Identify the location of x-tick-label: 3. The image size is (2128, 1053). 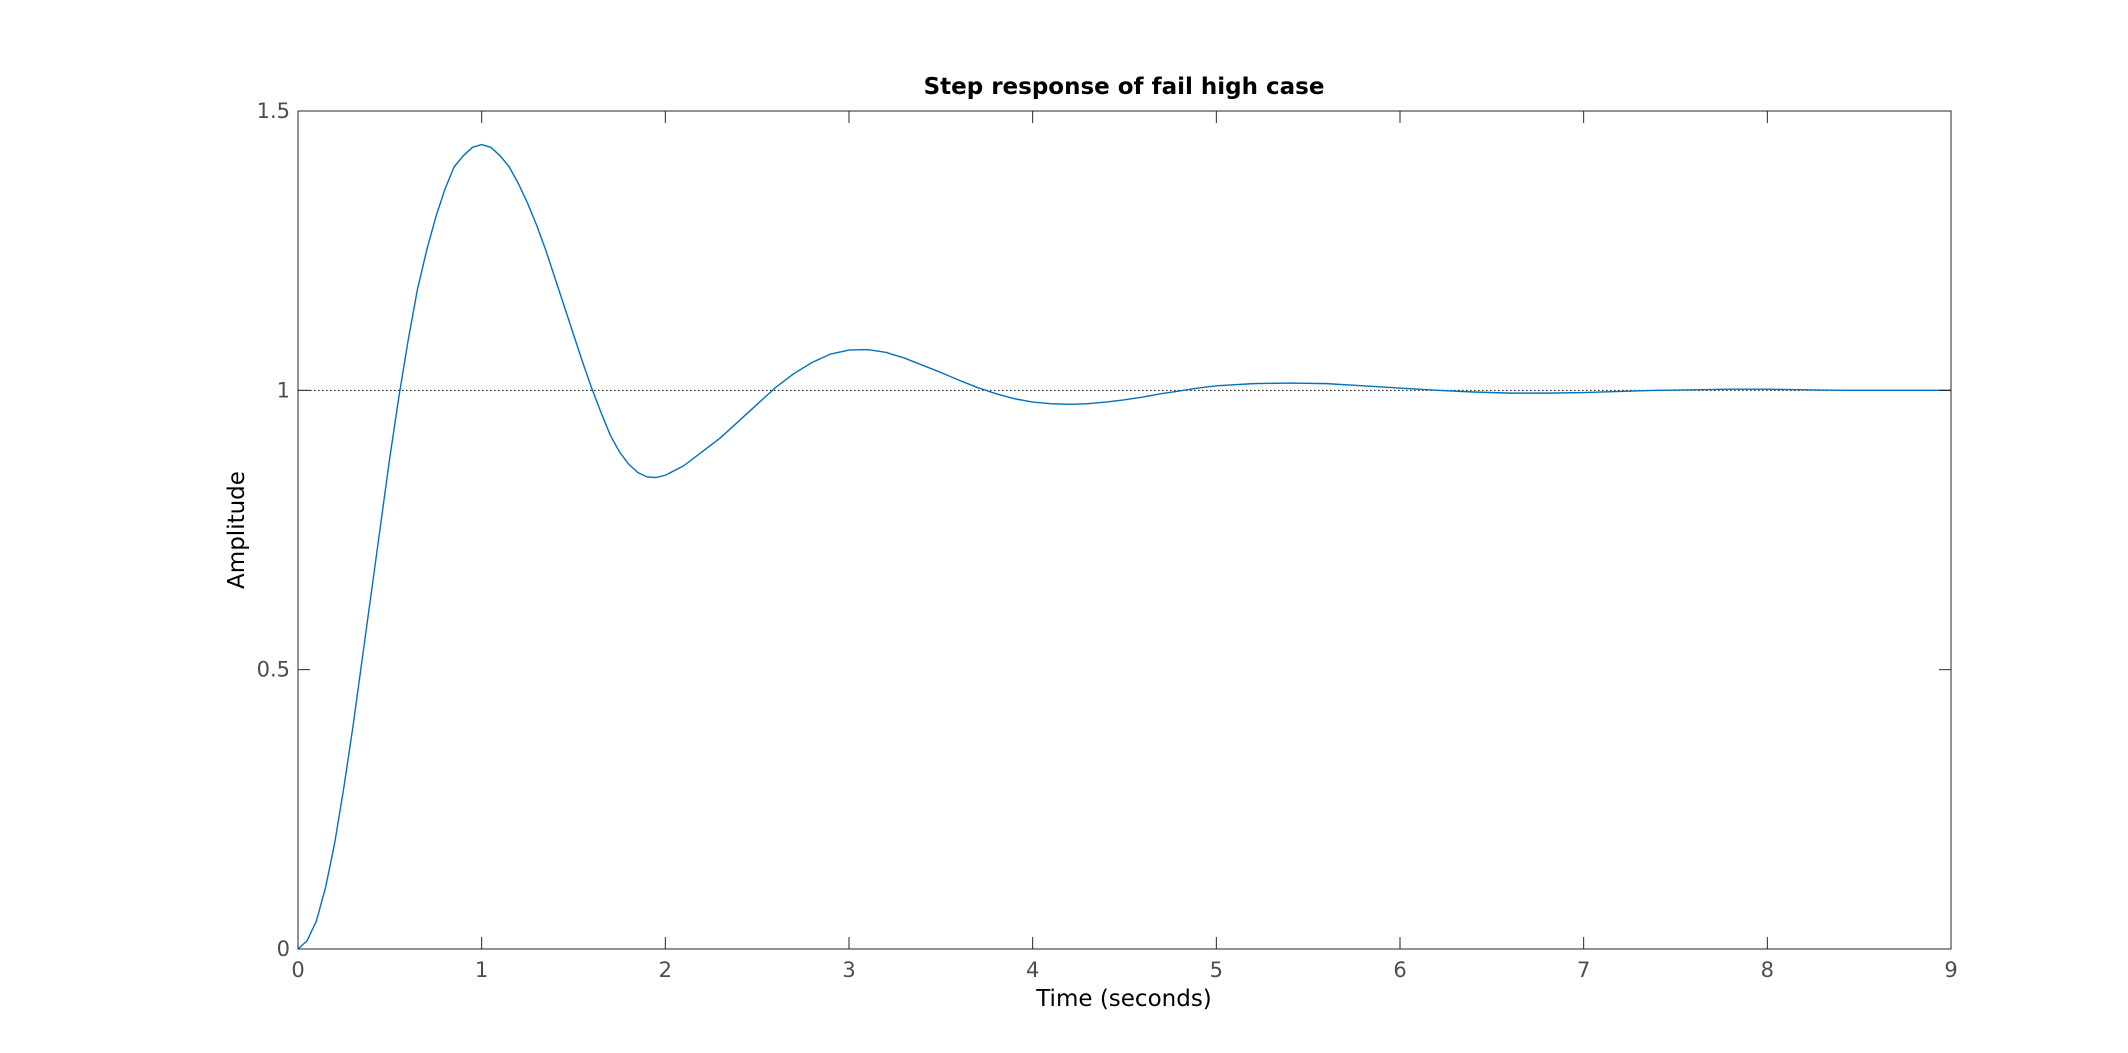
(848, 970).